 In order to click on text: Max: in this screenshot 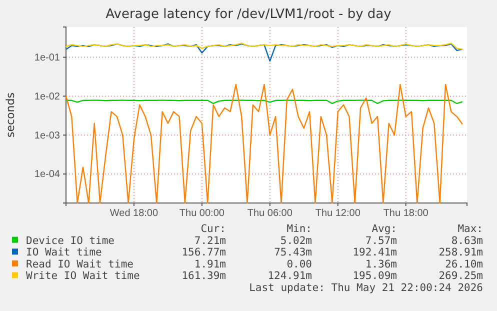, I will do `click(470, 229)`.